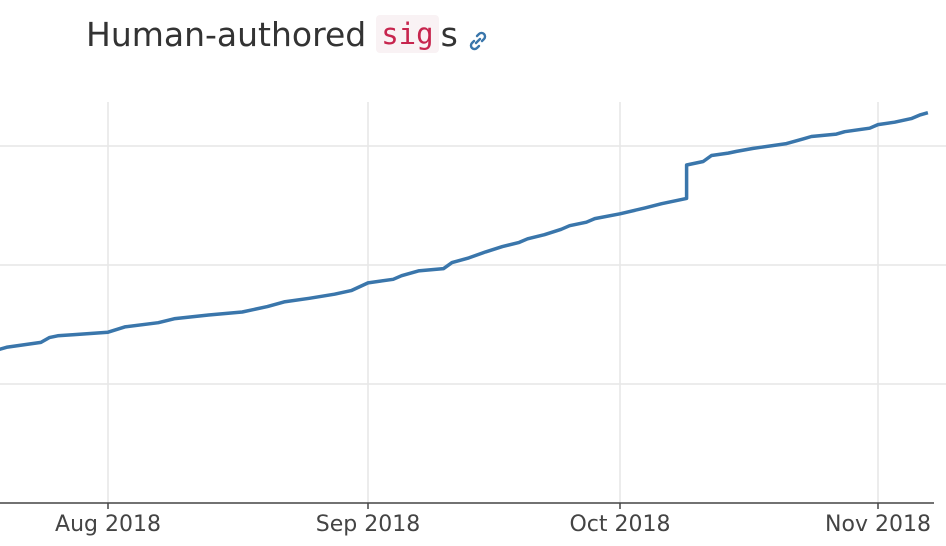 The height and width of the screenshot is (546, 946). What do you see at coordinates (226, 34) in the screenshot?
I see `heading-prefix: Human-authored` at bounding box center [226, 34].